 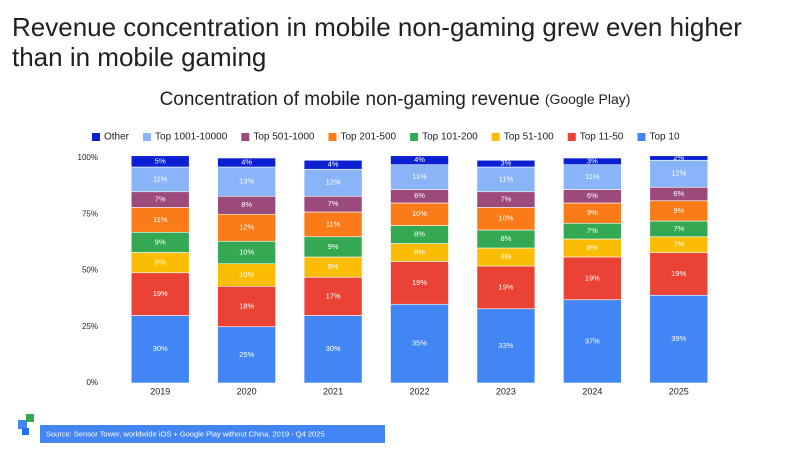 I want to click on y-tick-label: 50%, so click(x=90, y=270).